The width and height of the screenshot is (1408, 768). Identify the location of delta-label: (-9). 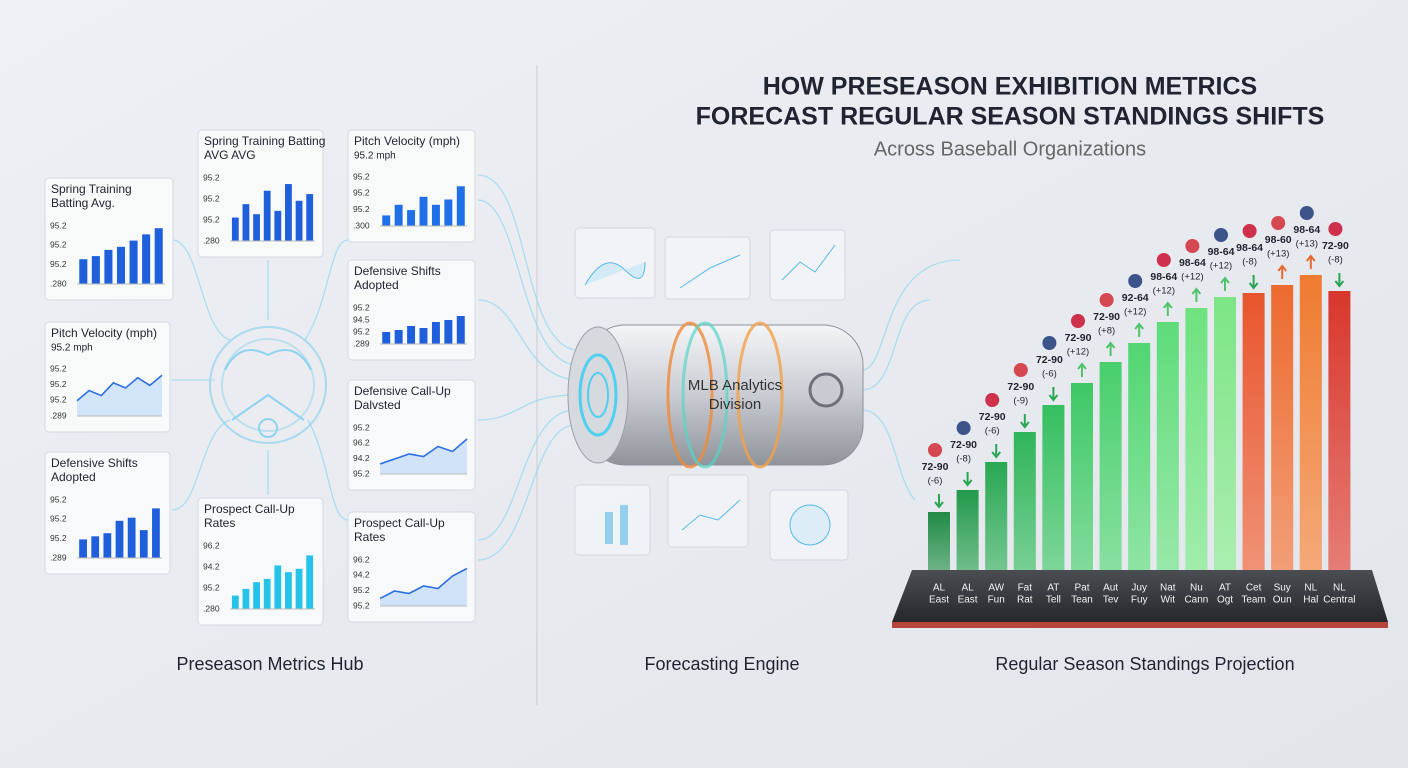
(1020, 401).